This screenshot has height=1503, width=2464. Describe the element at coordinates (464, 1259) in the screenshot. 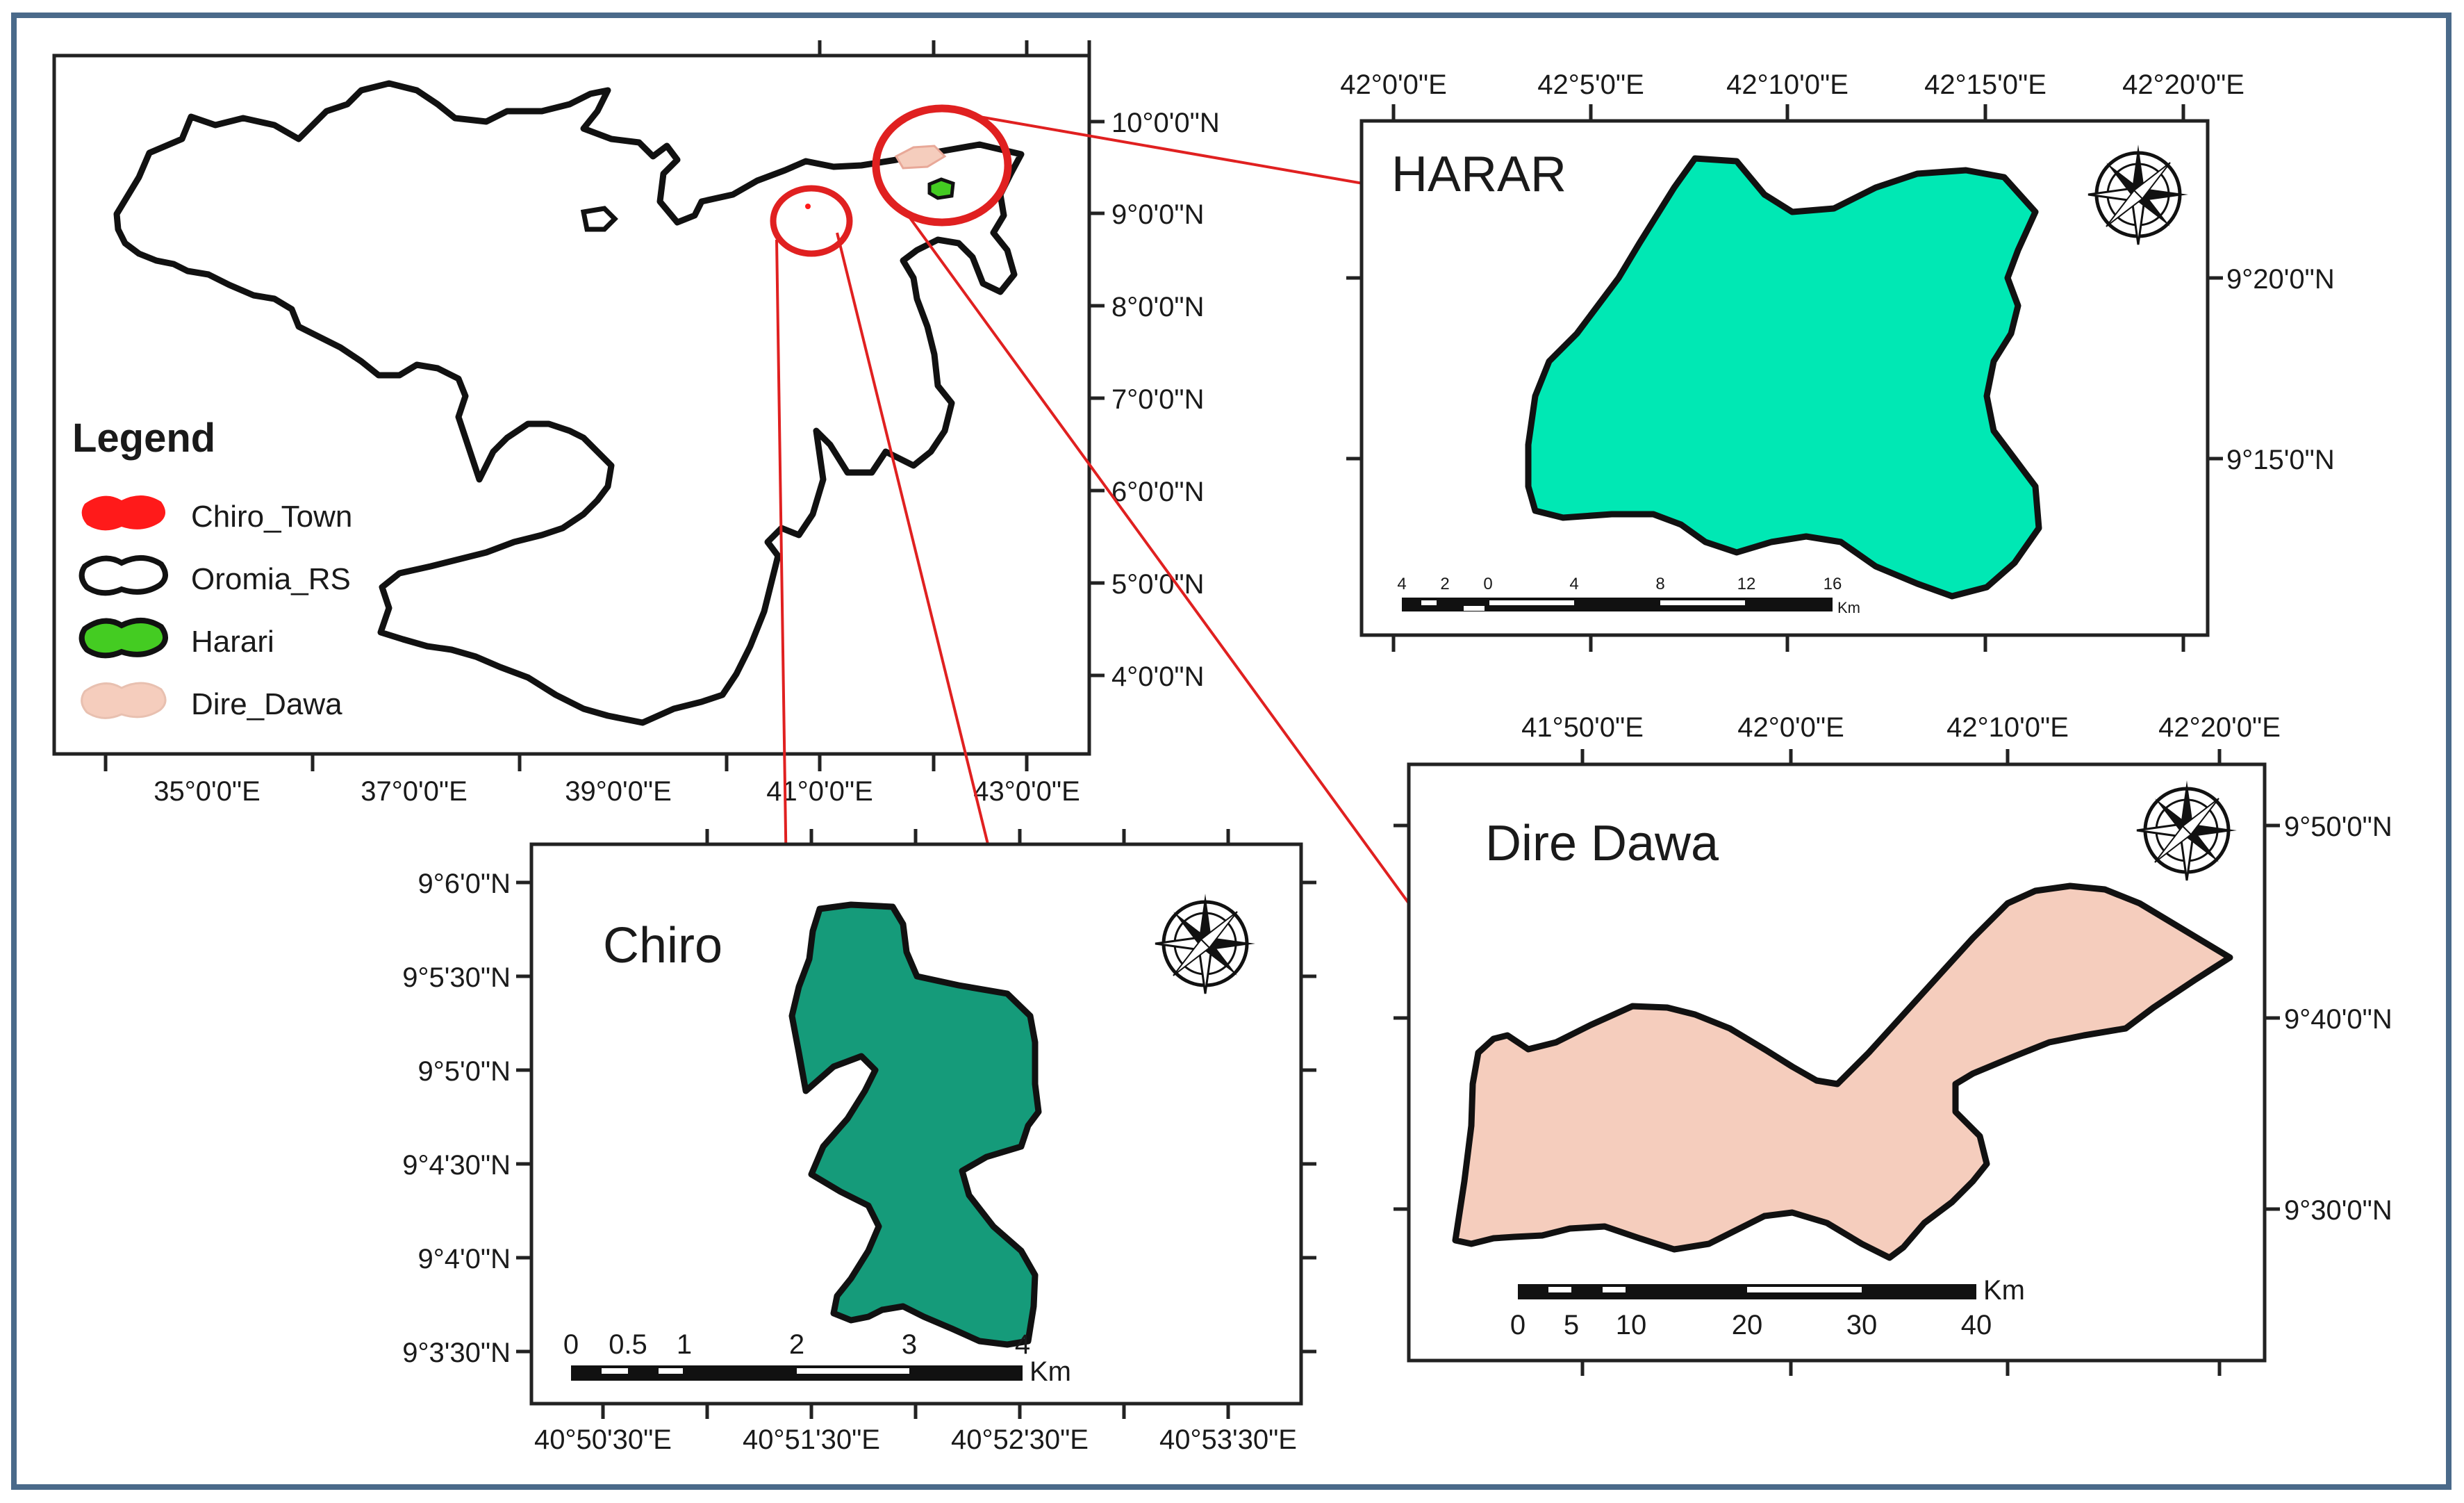

I see `chiro-lat-label: 9°4'0"N` at that location.